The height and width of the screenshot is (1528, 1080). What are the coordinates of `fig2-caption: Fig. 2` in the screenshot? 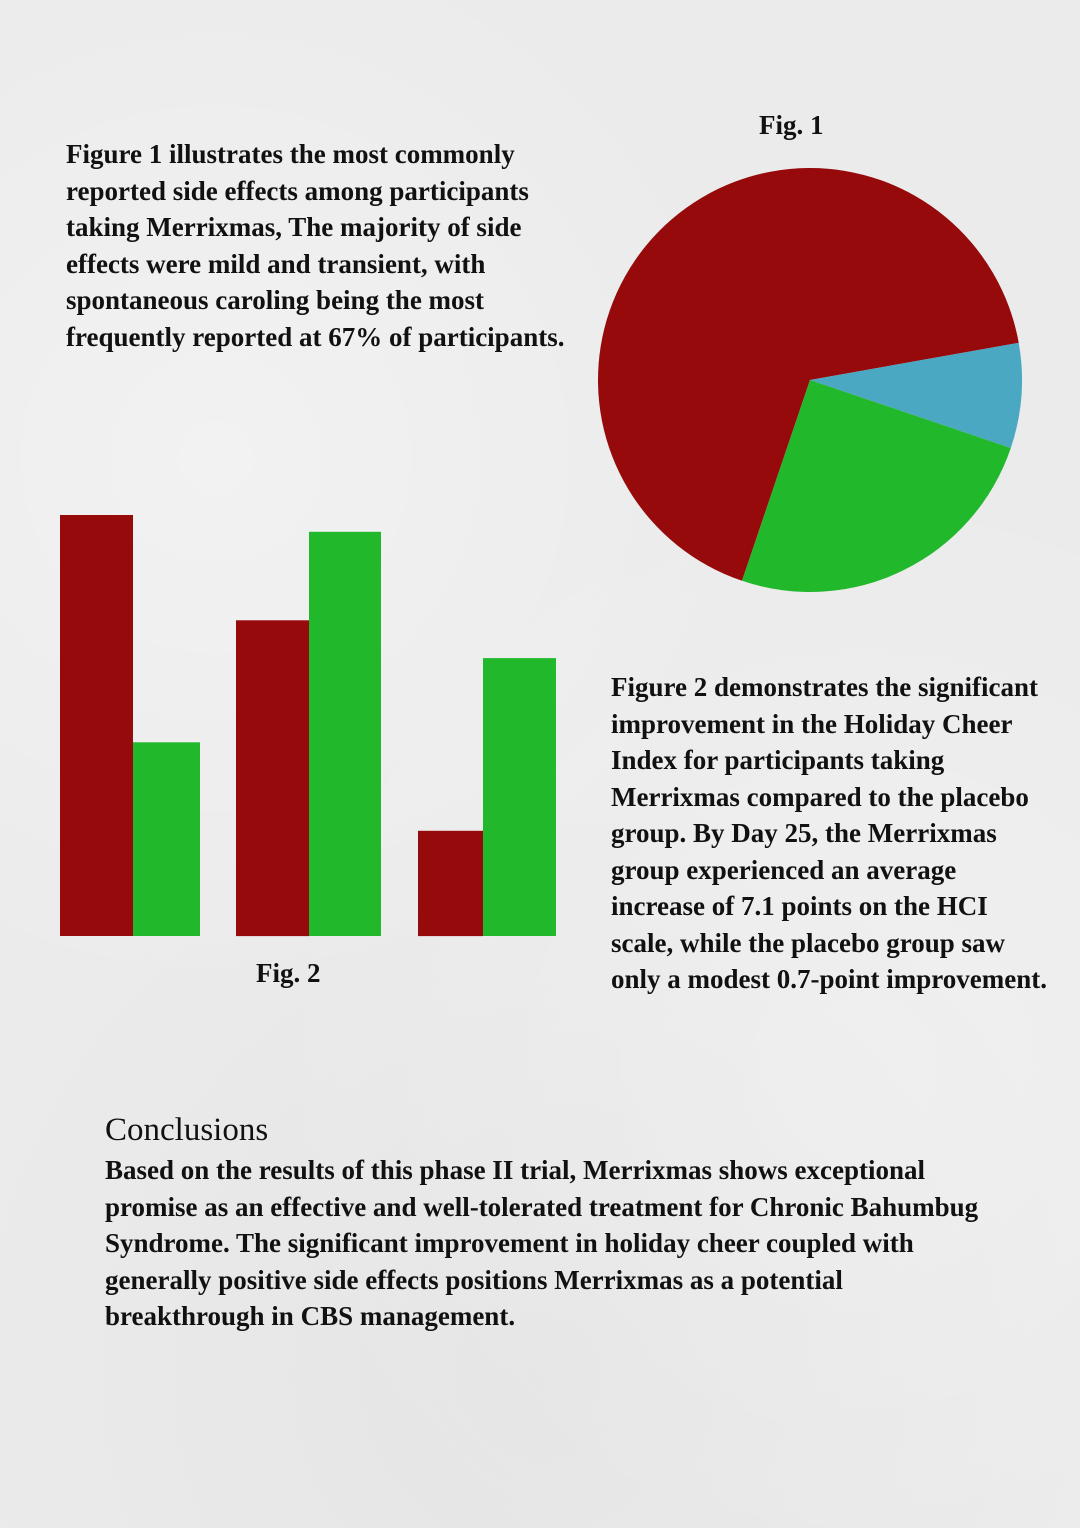 It's located at (288, 973).